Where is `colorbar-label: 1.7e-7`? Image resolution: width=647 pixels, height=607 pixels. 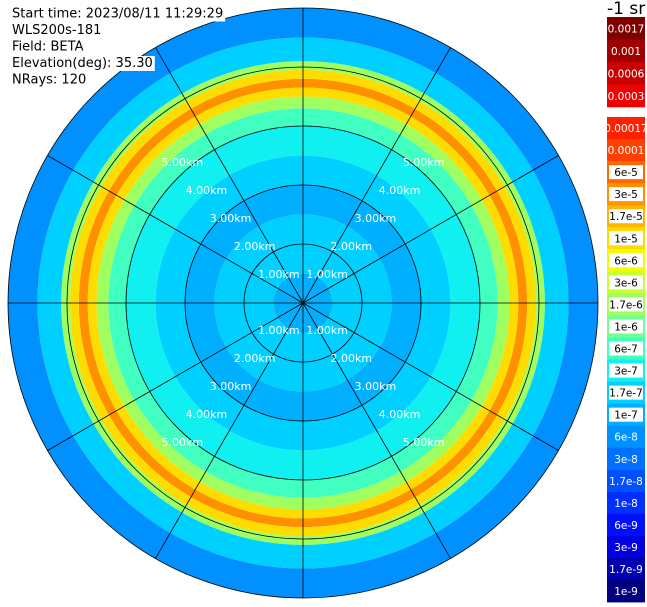
colorbar-label: 1.7e-7 is located at coordinates (626, 394).